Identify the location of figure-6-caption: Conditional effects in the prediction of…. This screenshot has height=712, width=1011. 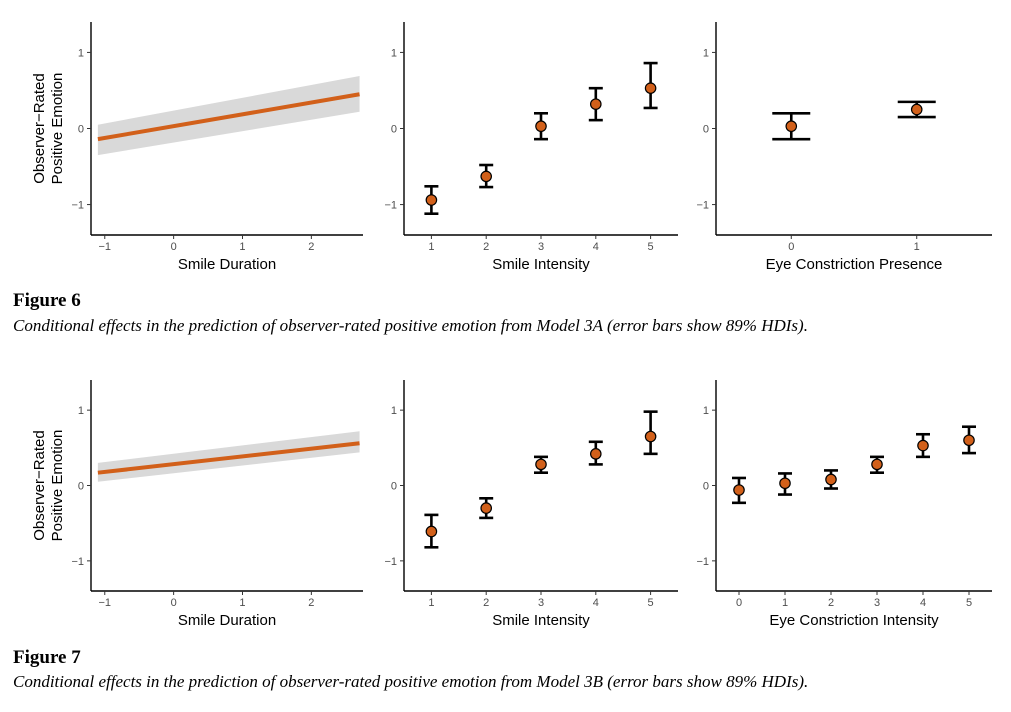
(410, 325).